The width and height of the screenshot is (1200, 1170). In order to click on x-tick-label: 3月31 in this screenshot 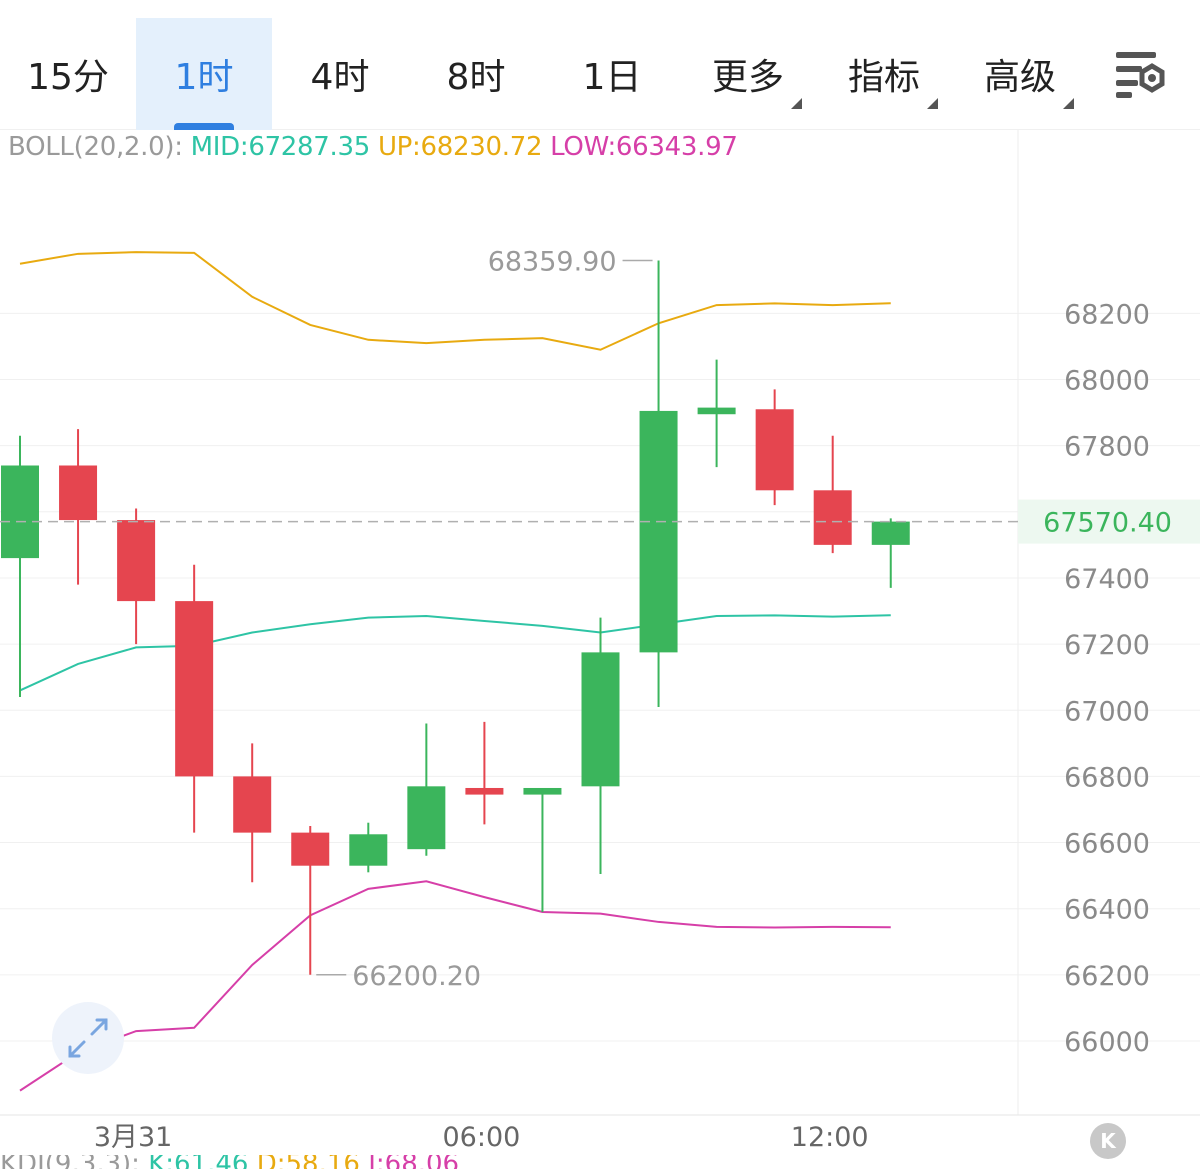, I will do `click(133, 1137)`.